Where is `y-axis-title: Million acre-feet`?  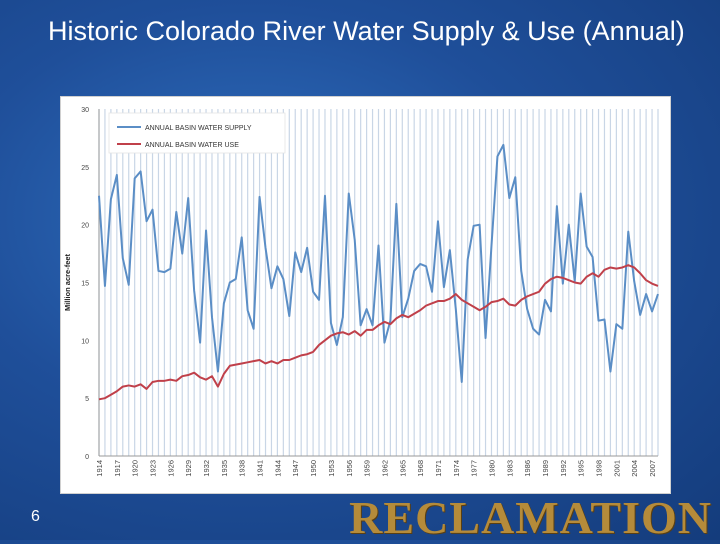 y-axis-title: Million acre-feet is located at coordinates (67, 282).